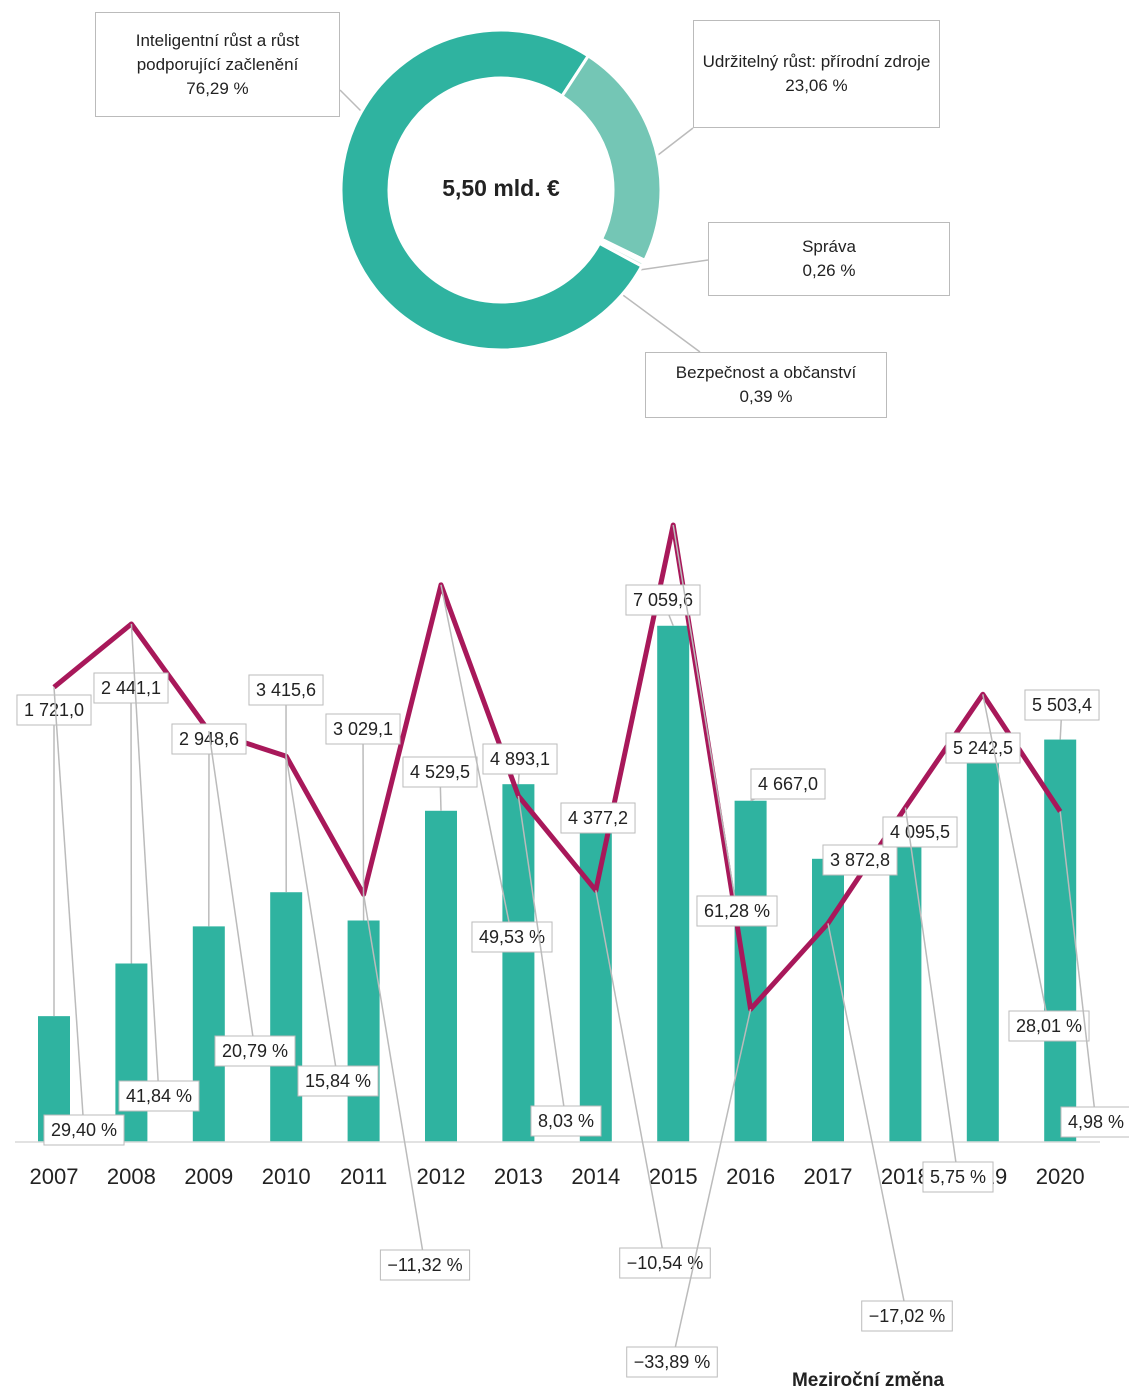 This screenshot has height=1392, width=1129. I want to click on data-label: 4 893,1, so click(520, 759).